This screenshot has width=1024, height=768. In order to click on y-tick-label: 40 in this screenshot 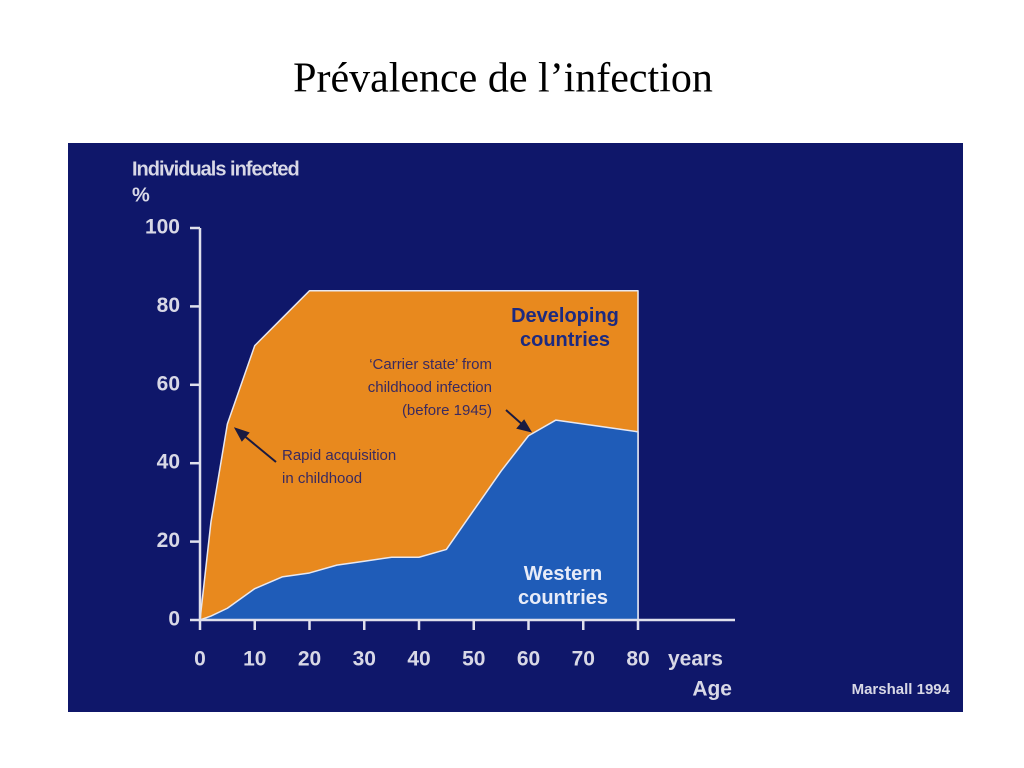, I will do `click(168, 462)`.